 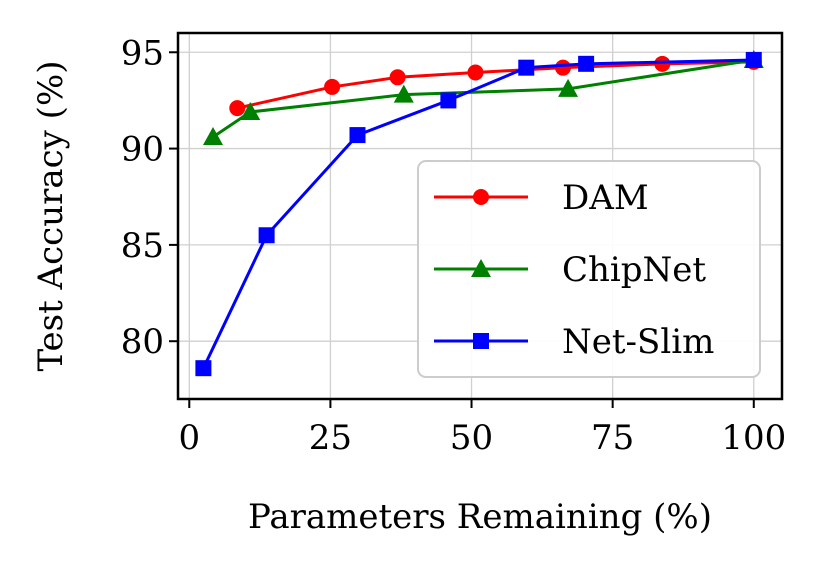 What do you see at coordinates (330, 438) in the screenshot?
I see `x-tick-label: 25` at bounding box center [330, 438].